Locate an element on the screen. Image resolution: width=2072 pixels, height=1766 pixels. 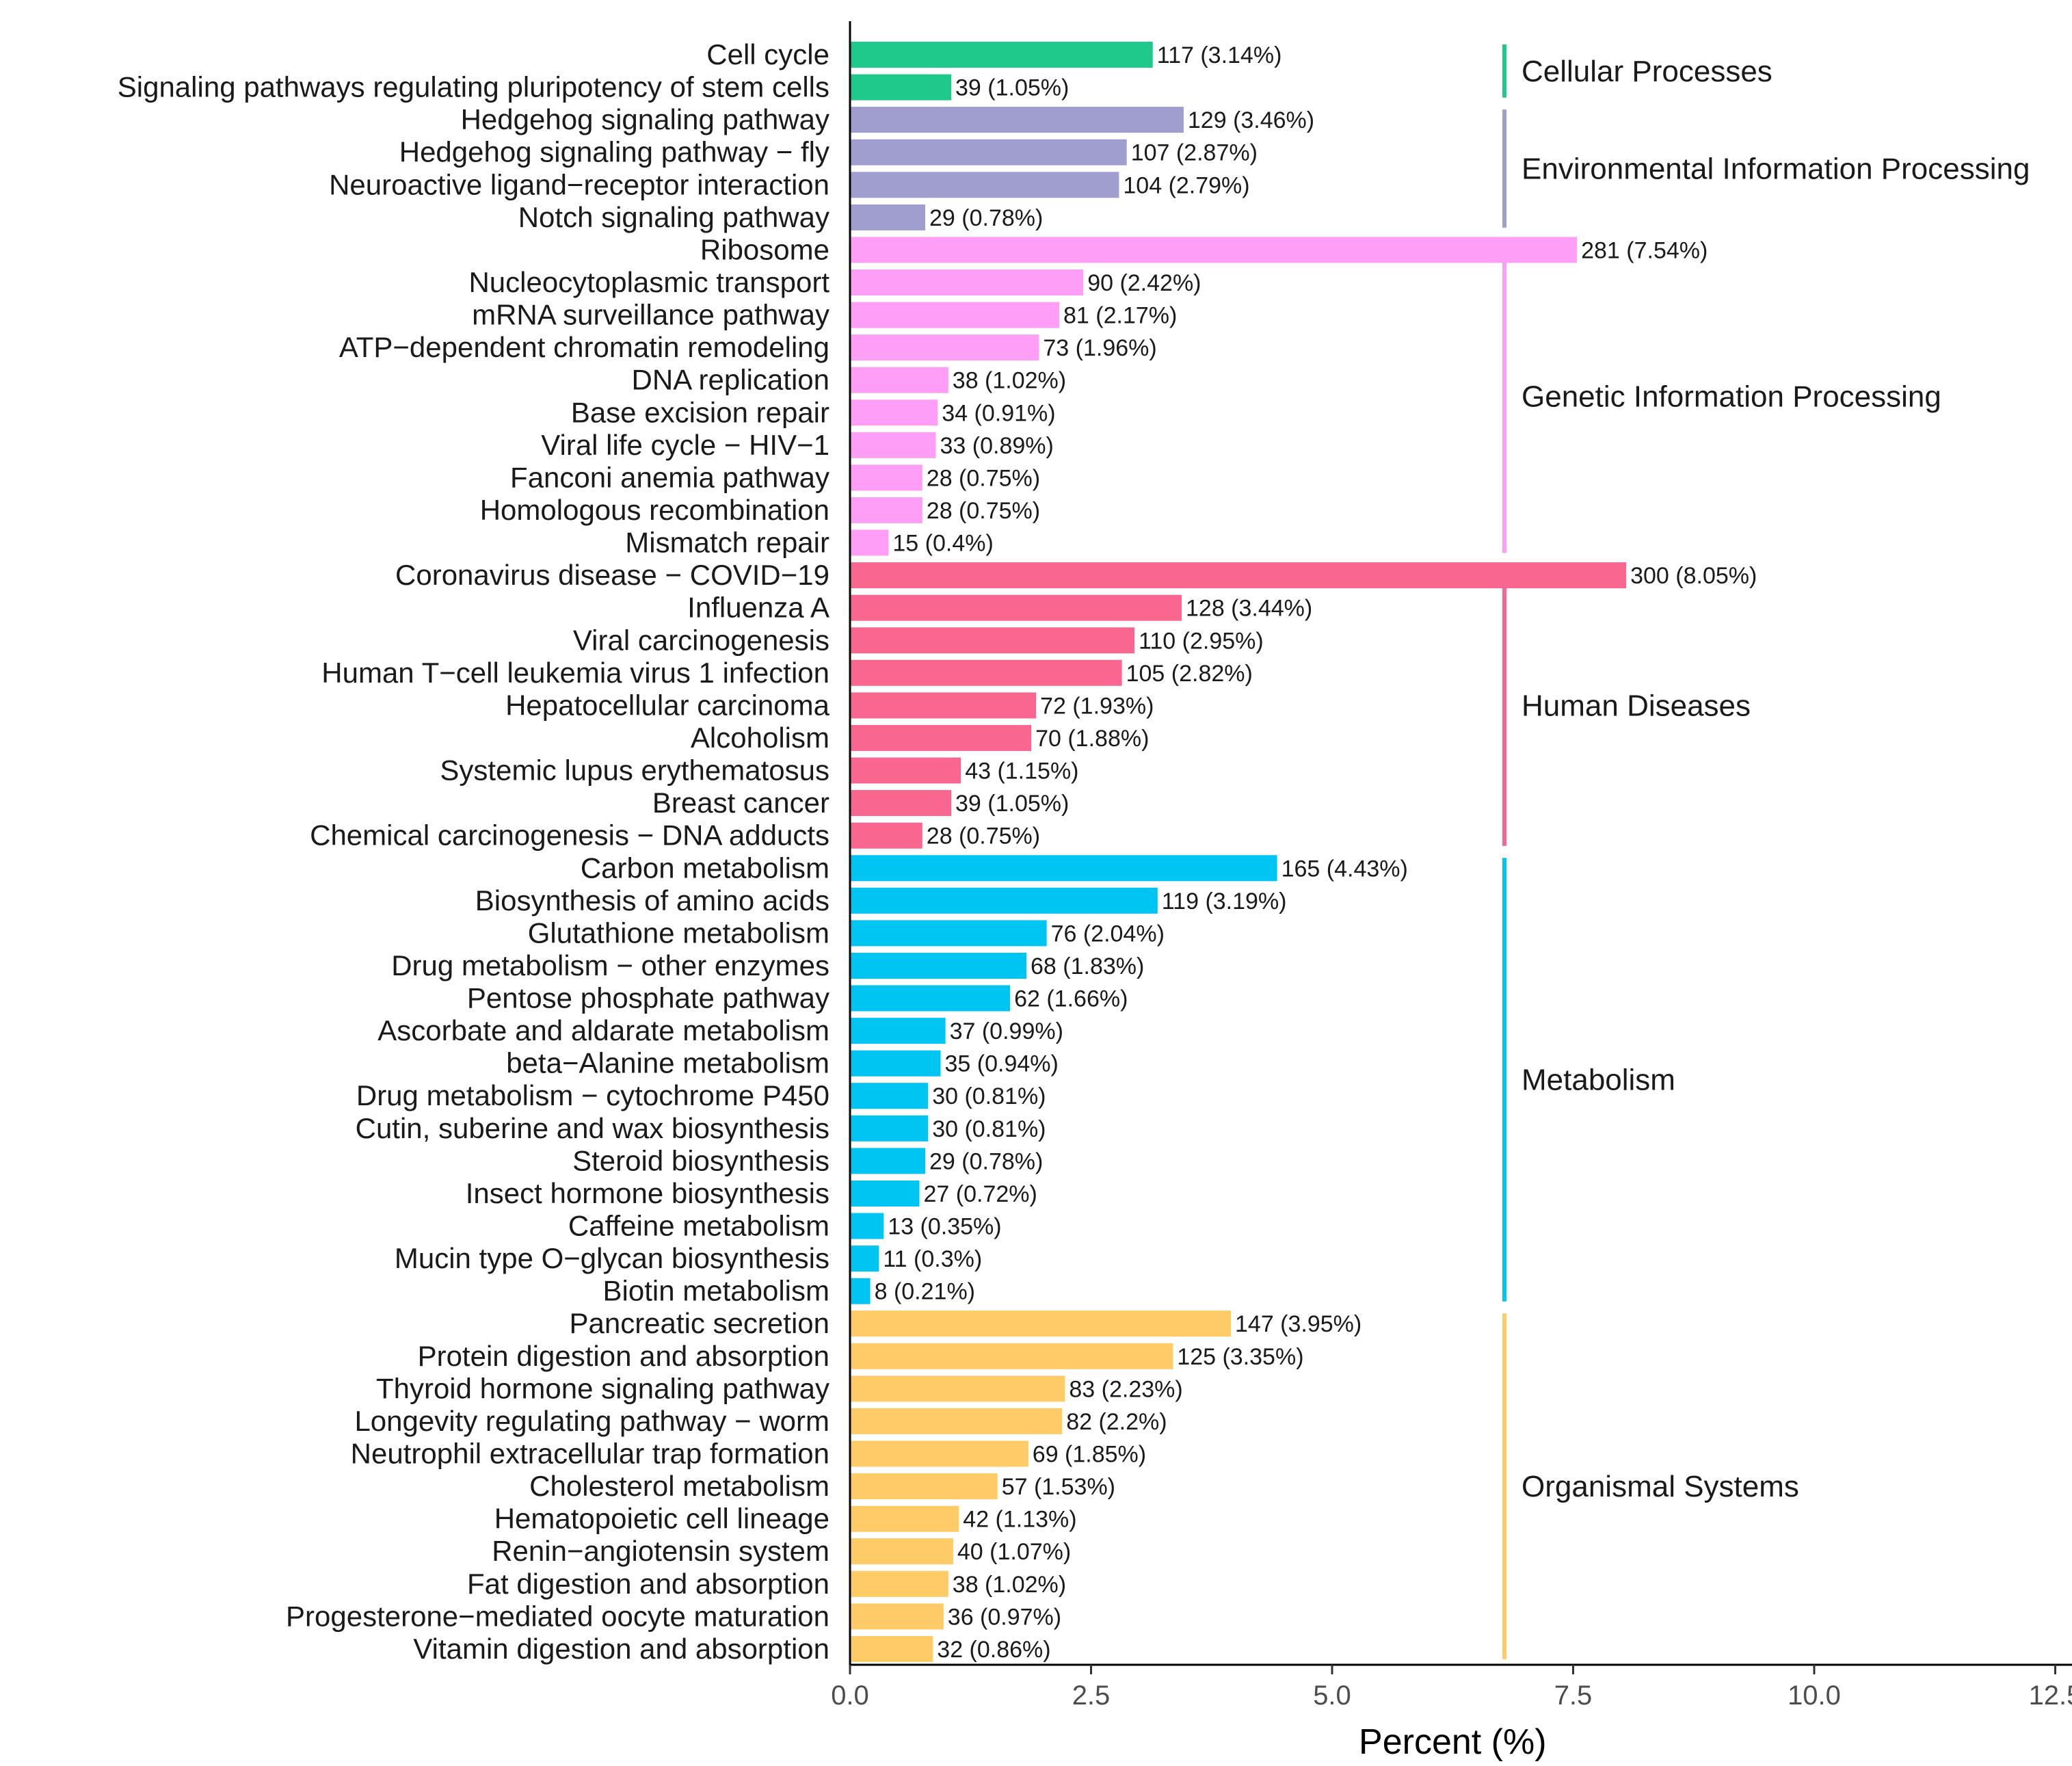
category-label: Coronavirus disease − COVID−19 is located at coordinates (612, 575).